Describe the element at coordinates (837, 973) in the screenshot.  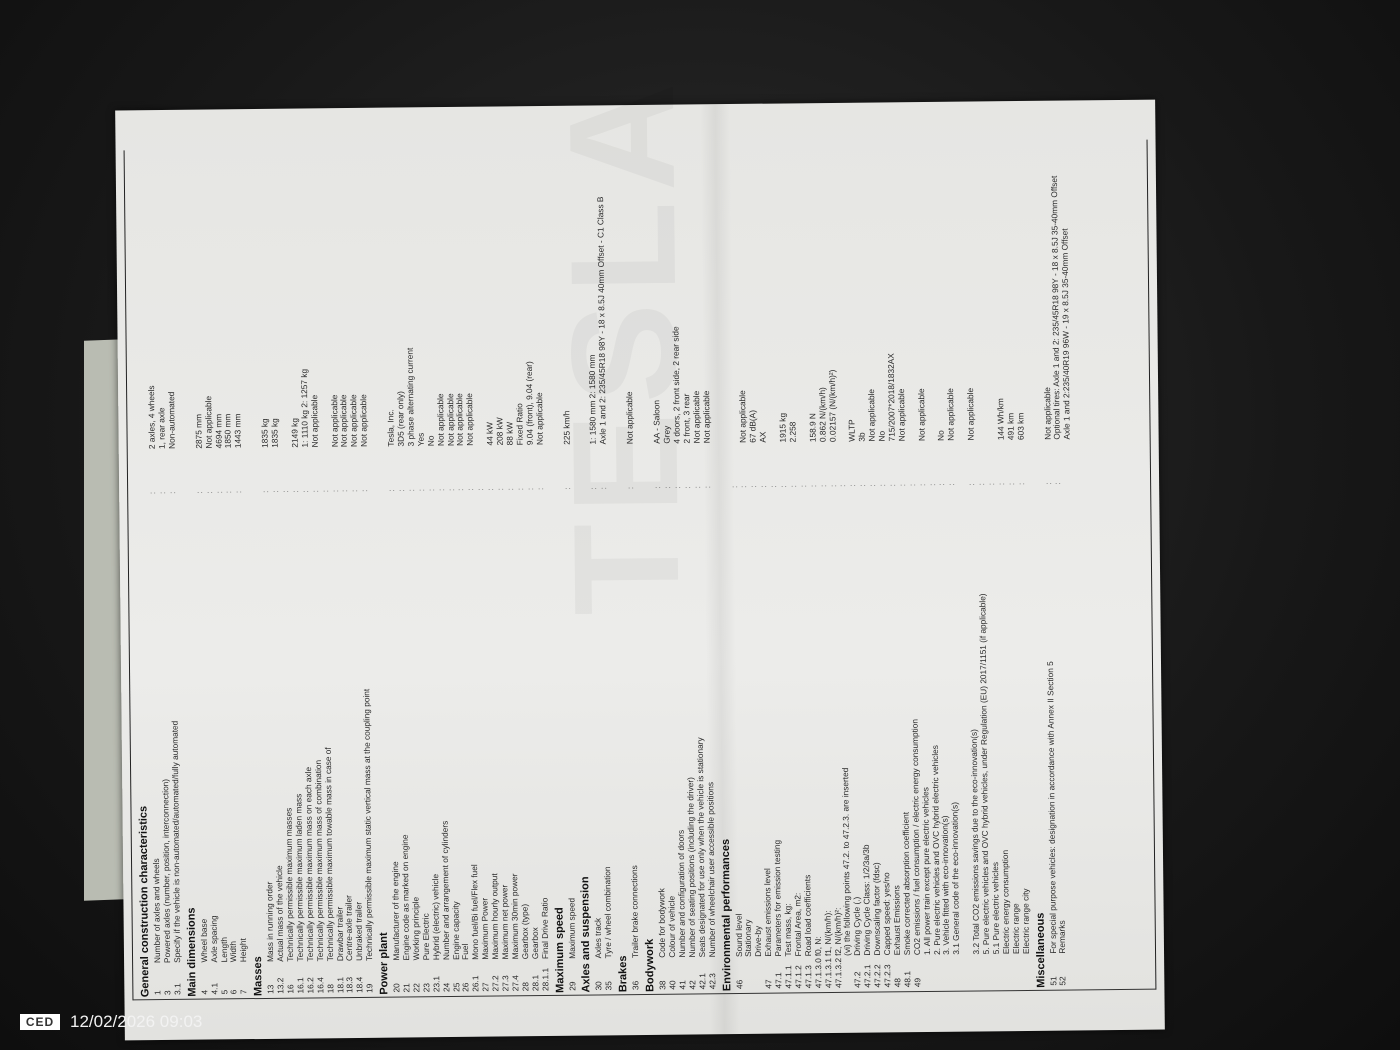
I see `row-number: 47.1.3.2` at that location.